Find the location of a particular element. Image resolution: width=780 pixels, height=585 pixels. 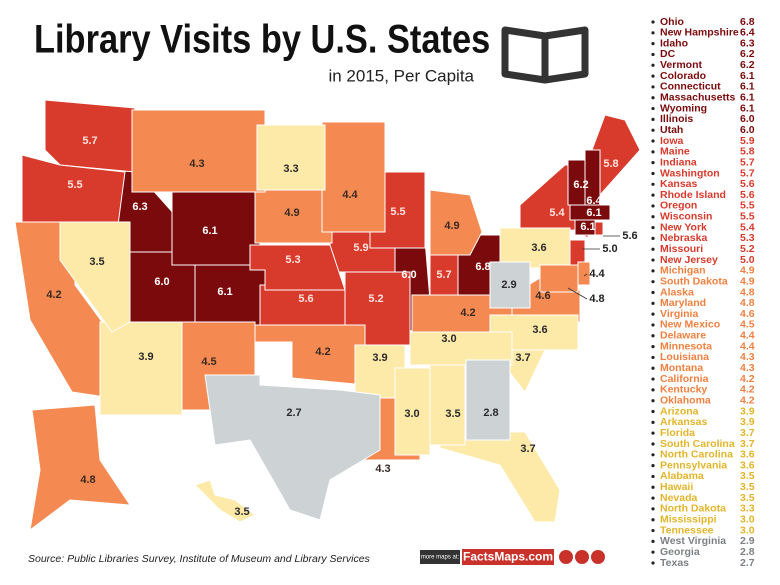

list-state-name: Pennsylvania is located at coordinates (693, 465).